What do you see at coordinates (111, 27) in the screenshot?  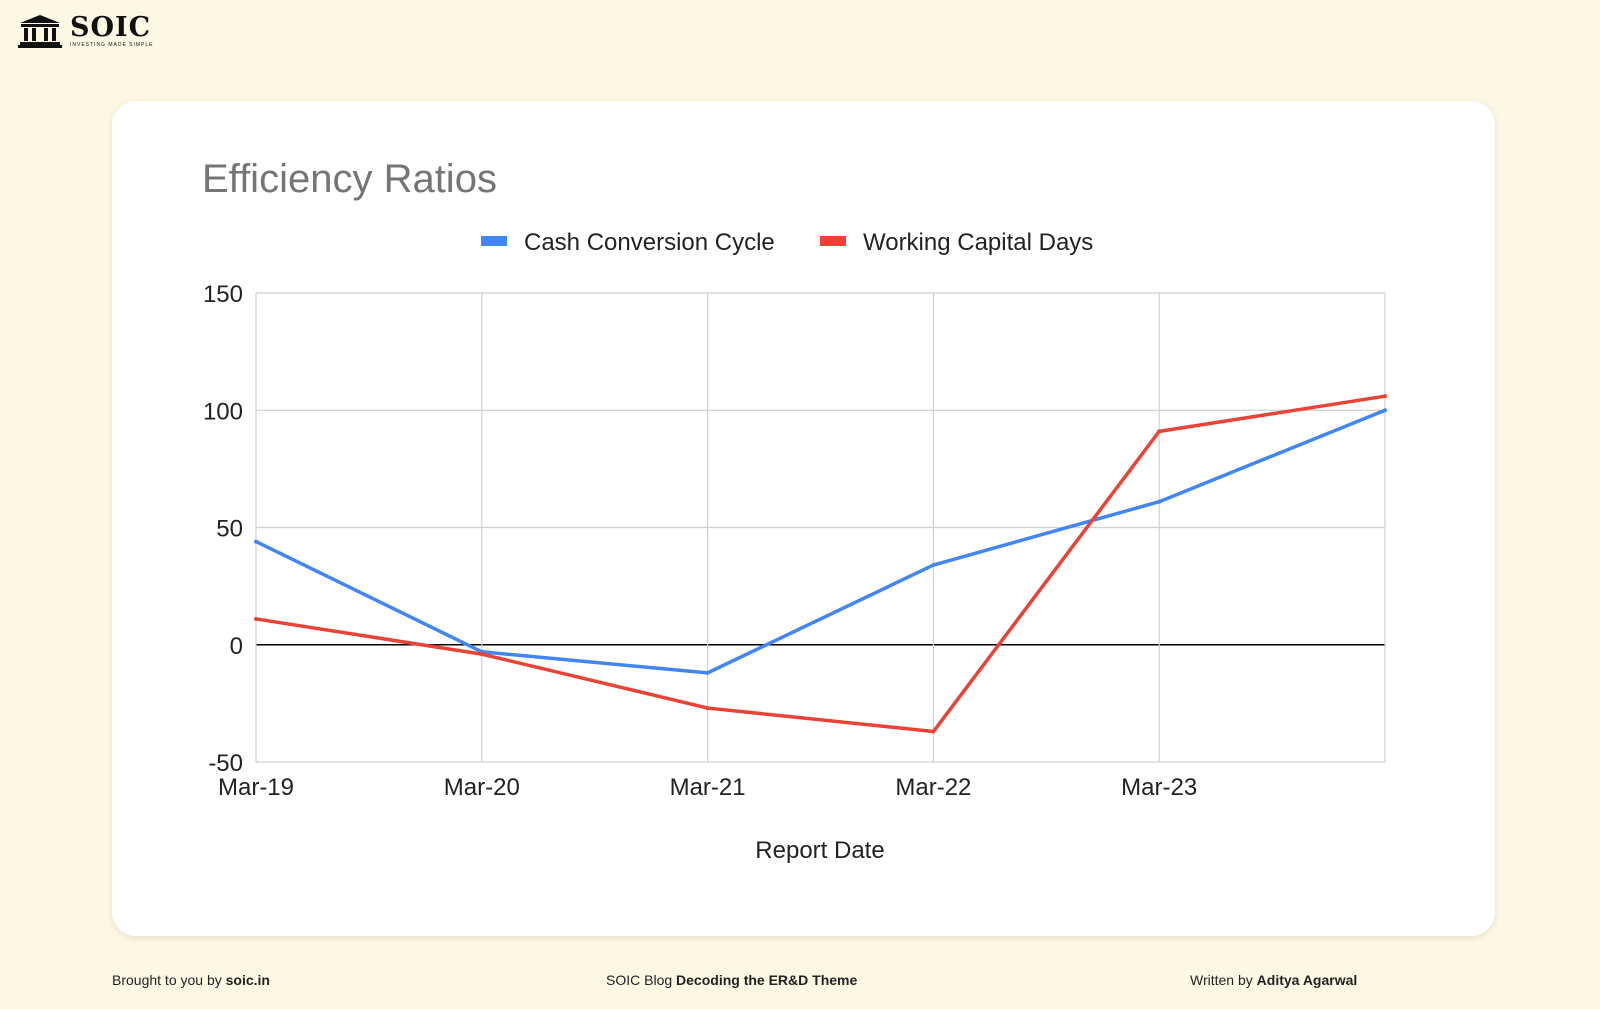 I see `brand-name: SOIC` at bounding box center [111, 27].